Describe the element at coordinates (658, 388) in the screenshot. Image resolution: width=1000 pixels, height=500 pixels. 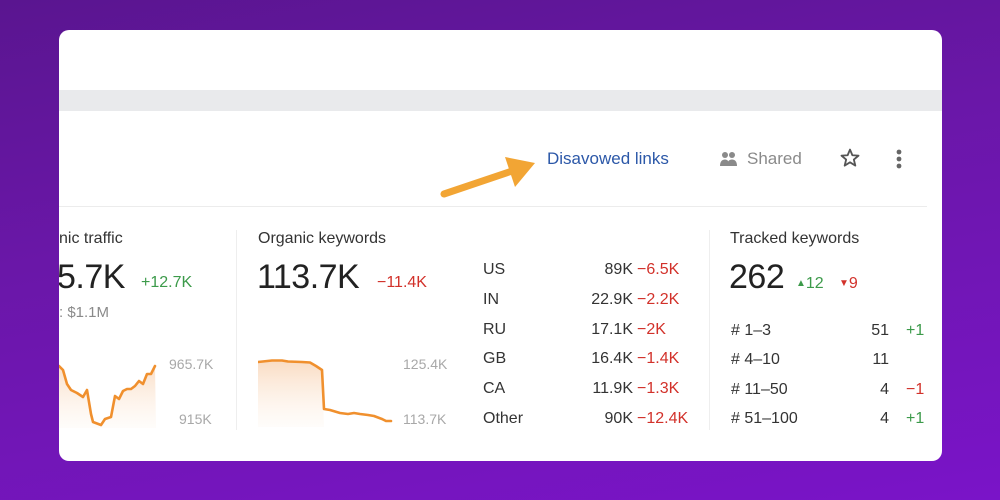
I see `country-delta: −1.3K` at that location.